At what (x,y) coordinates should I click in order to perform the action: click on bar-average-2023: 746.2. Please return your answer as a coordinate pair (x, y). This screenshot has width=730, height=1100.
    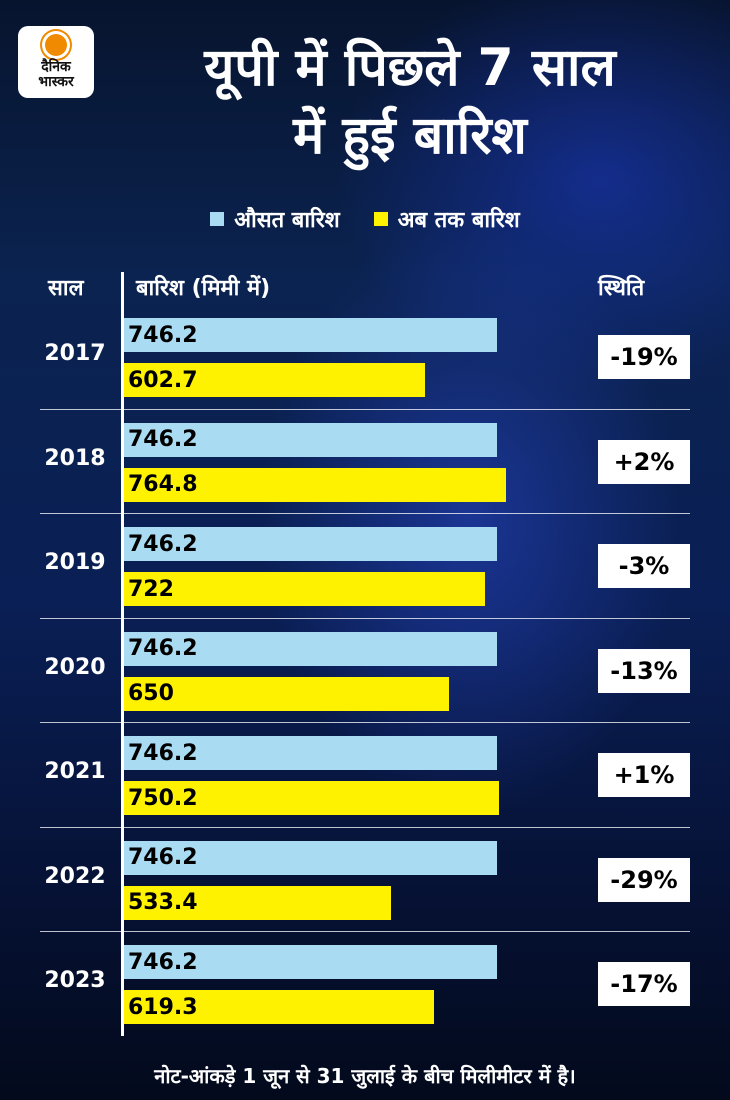
    Looking at the image, I should click on (310, 962).